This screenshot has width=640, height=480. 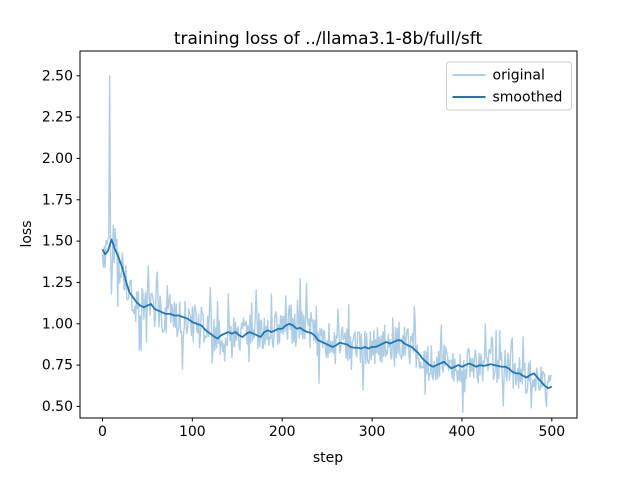 What do you see at coordinates (192, 432) in the screenshot?
I see `x-tick-label: 100` at bounding box center [192, 432].